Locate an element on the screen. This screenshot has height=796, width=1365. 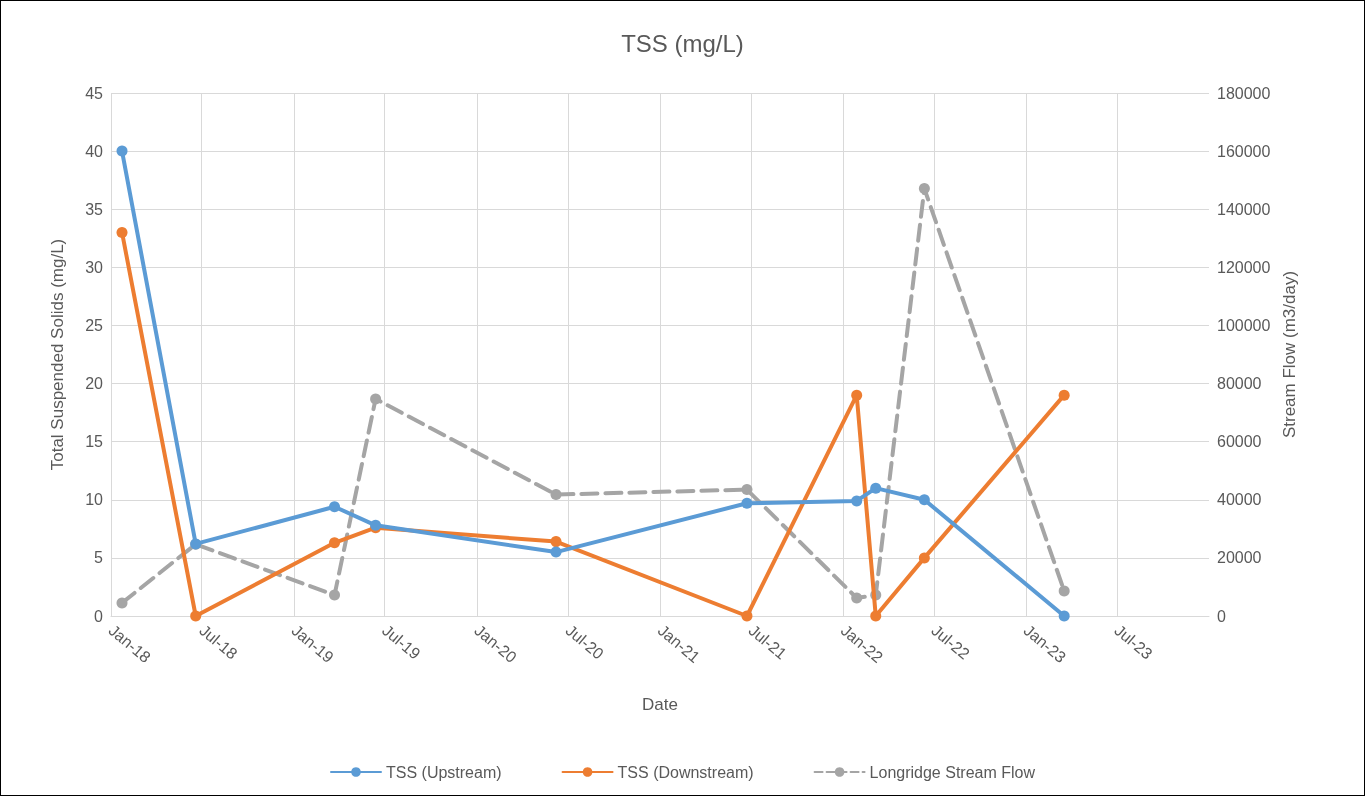
y-tick-label: 45 is located at coordinates (94, 93).